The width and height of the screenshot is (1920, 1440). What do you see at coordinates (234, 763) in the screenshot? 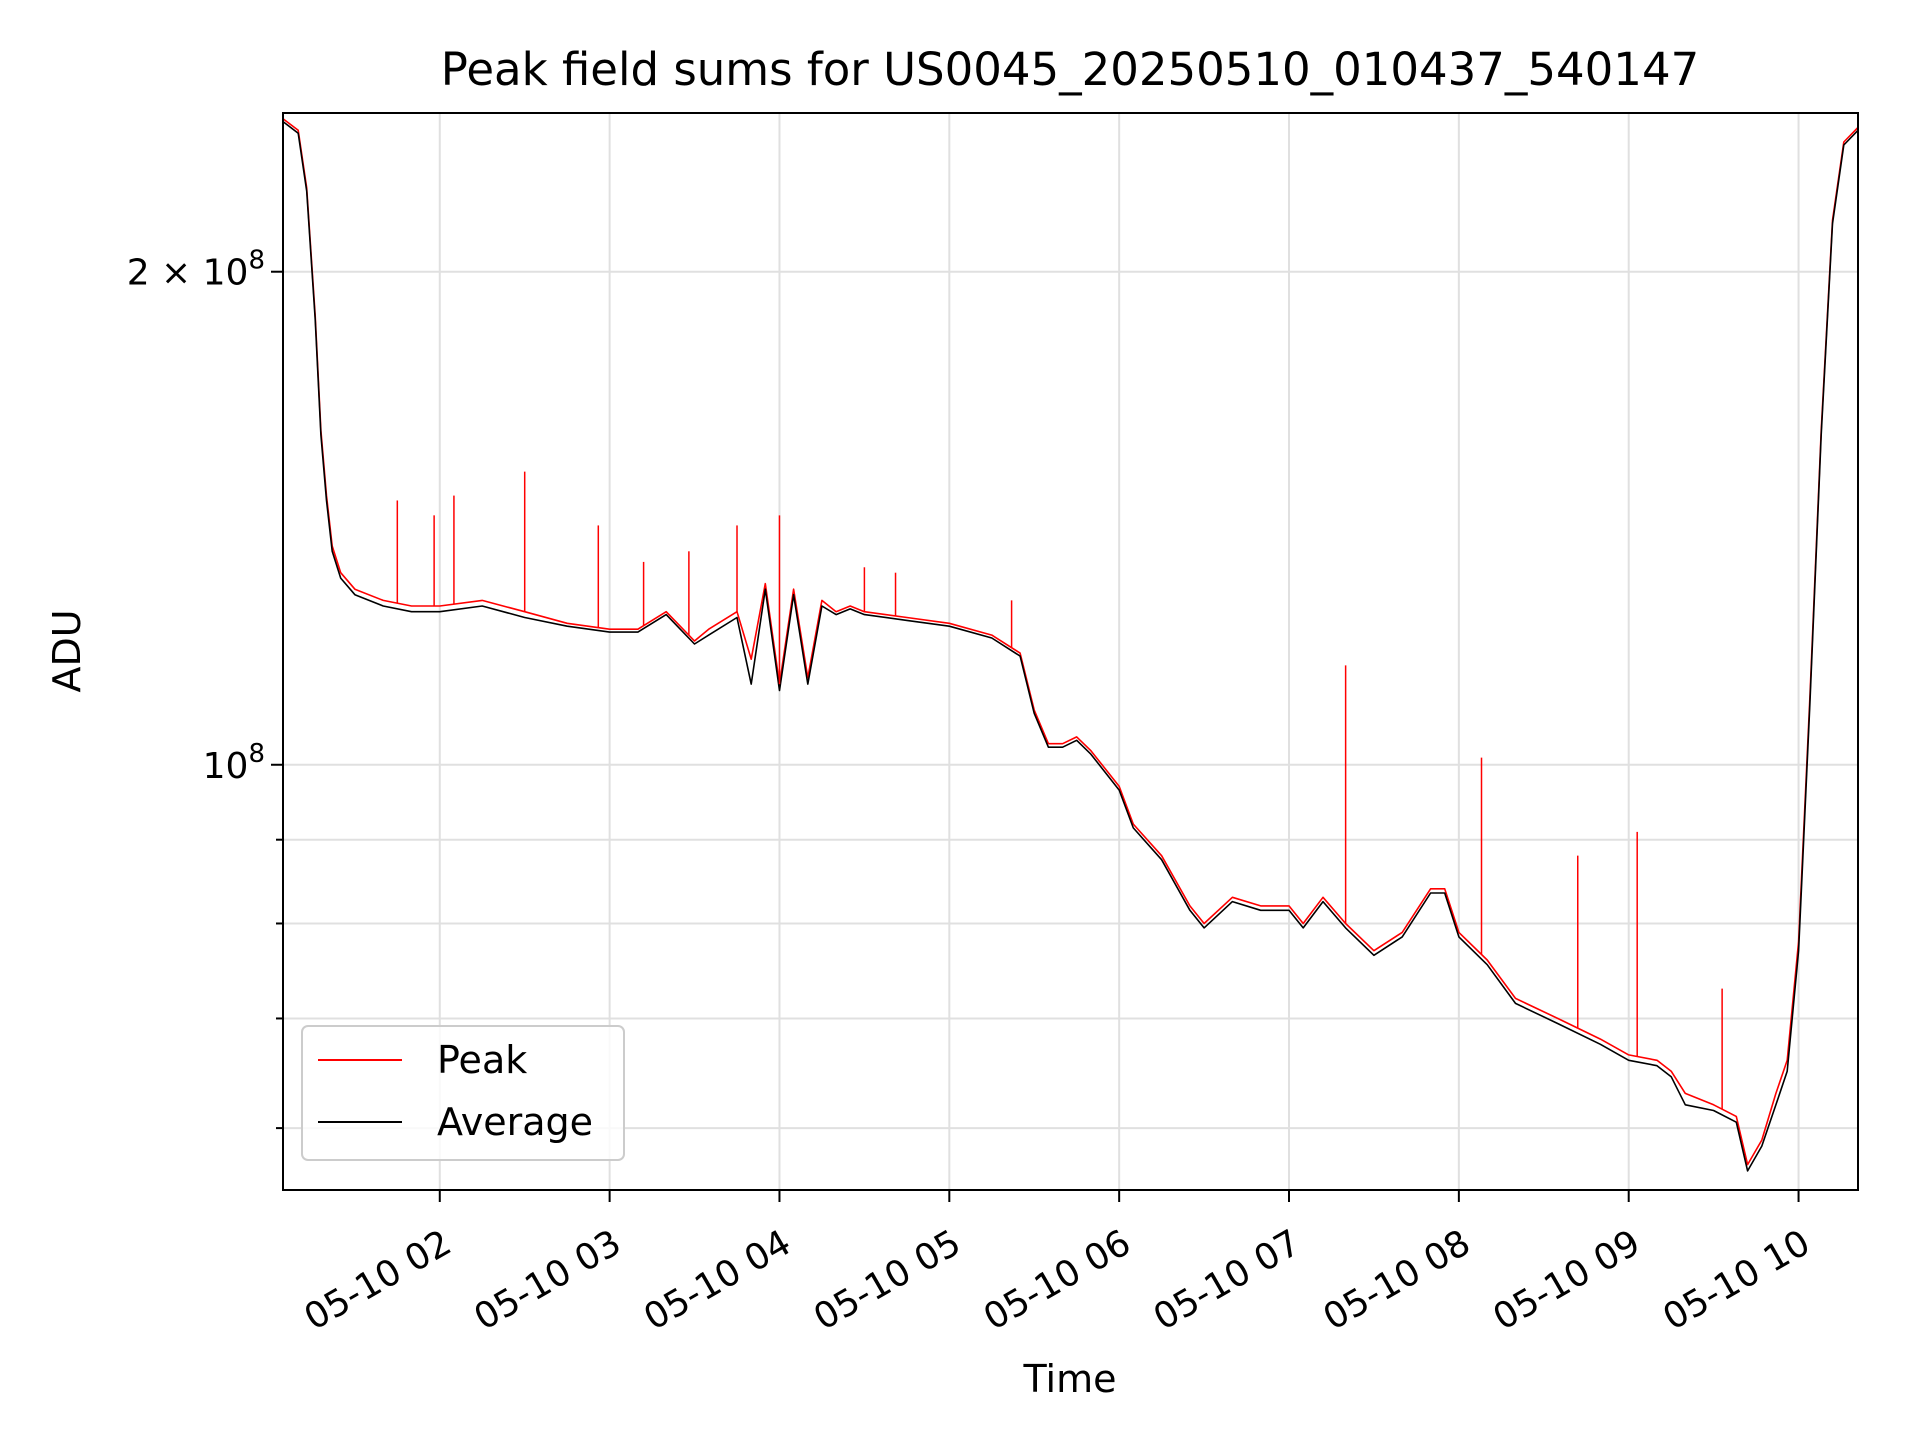
I see `y-tick-label: 108` at bounding box center [234, 763].